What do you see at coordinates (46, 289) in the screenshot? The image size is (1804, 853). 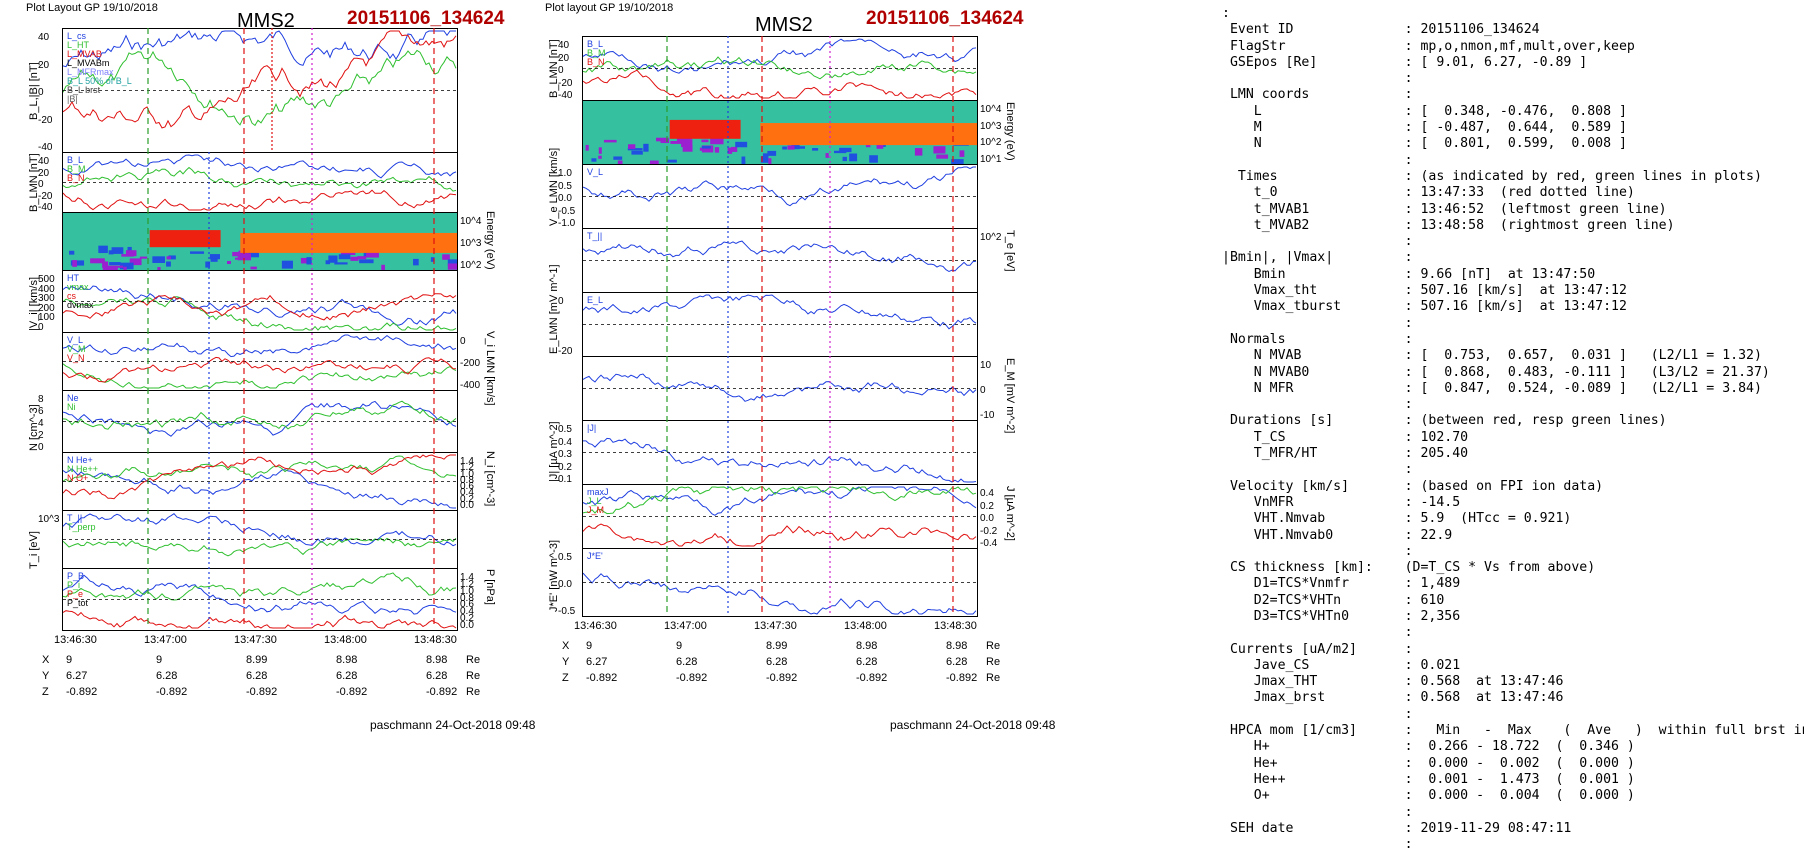 I see `left-panel-3-tick-1: 400` at bounding box center [46, 289].